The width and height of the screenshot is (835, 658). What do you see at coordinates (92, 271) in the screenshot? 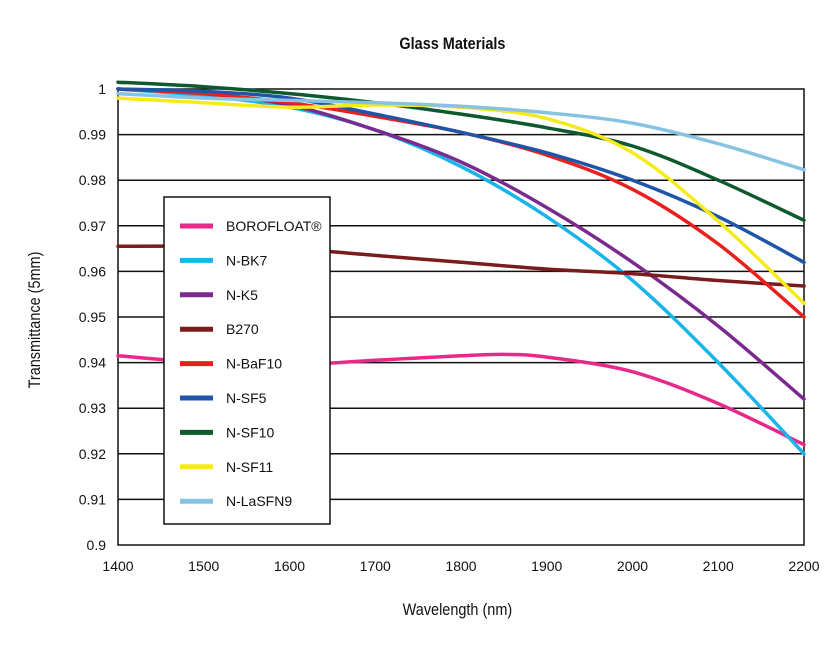
I see `y-tick-label: 0.96` at bounding box center [92, 271].